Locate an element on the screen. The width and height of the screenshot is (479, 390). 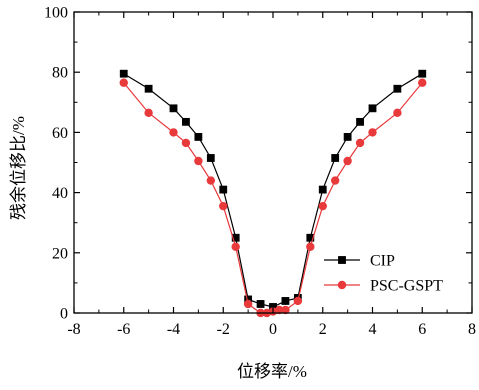
x-tick-label: 8 is located at coordinates (472, 329).